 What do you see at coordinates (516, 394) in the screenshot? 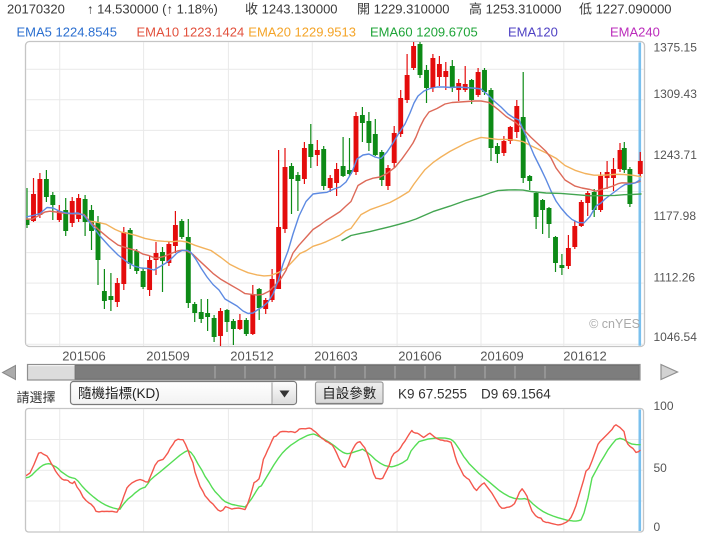
I see `svg-text: D9 69.1564` at bounding box center [516, 394].